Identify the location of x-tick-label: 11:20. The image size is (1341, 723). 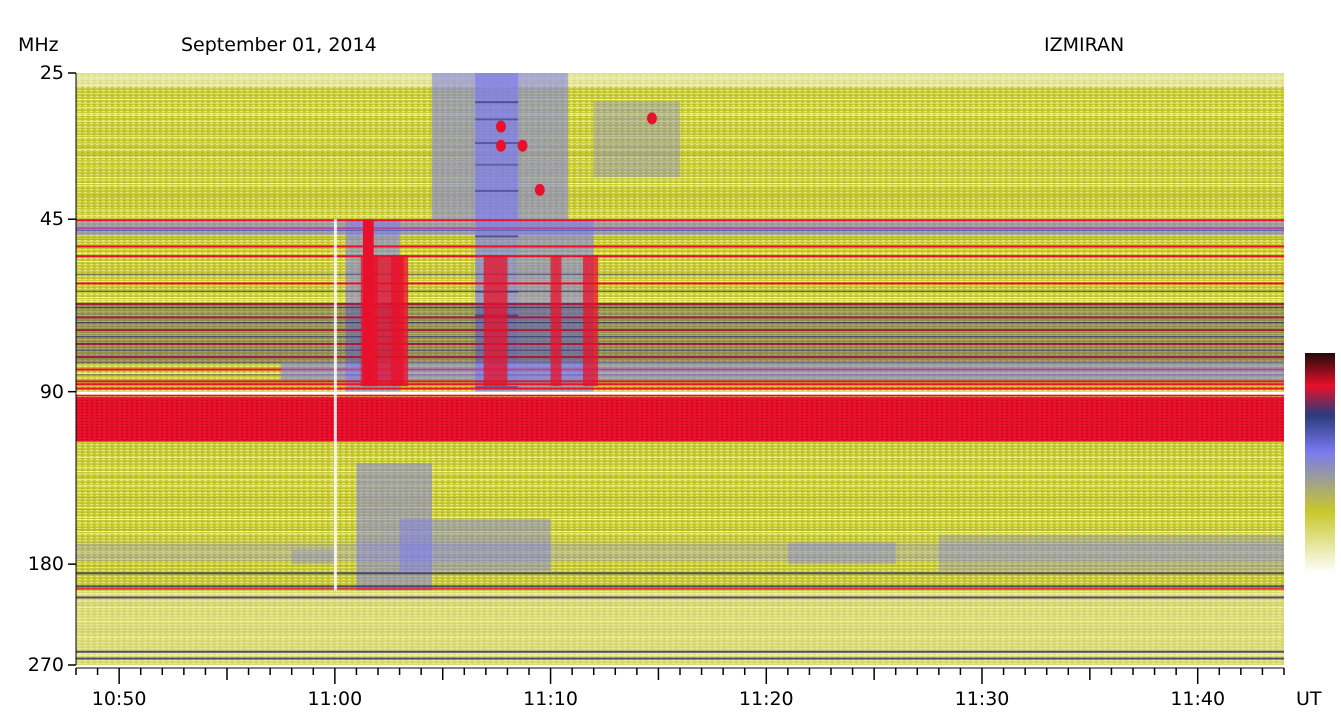
(766, 699).